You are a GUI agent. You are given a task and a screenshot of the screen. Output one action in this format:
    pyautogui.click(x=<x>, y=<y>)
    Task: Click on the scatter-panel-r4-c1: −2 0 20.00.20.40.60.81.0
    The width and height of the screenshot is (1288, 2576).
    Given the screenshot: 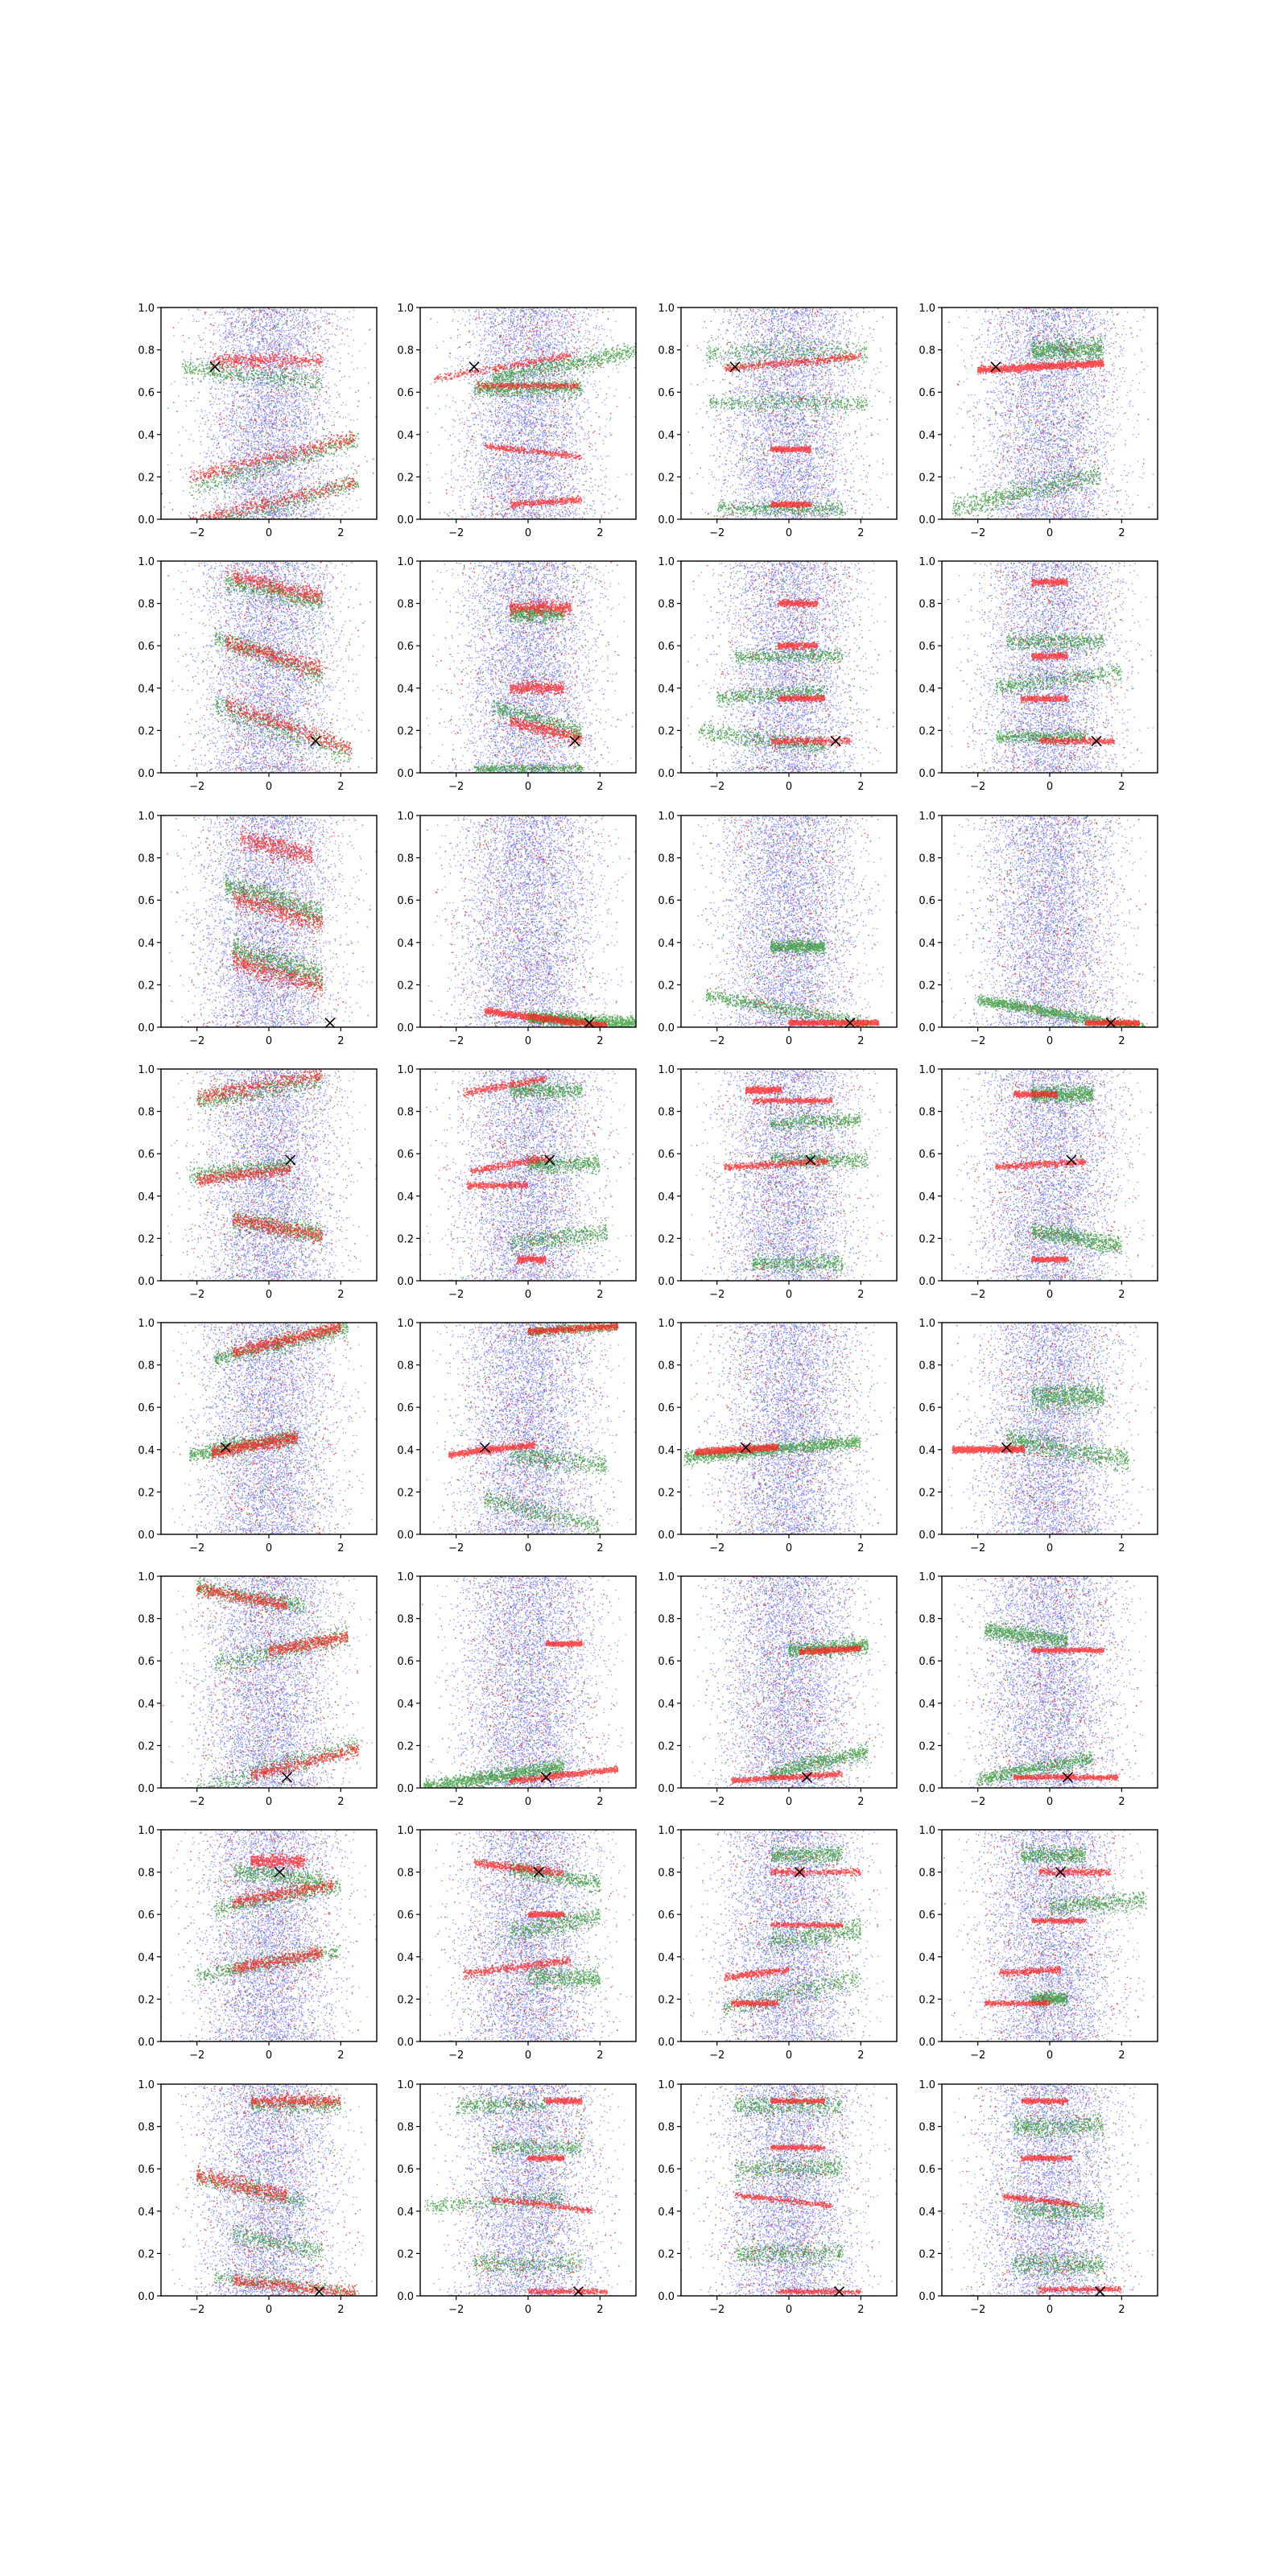 What is the action you would take?
    pyautogui.click(x=264, y=1182)
    